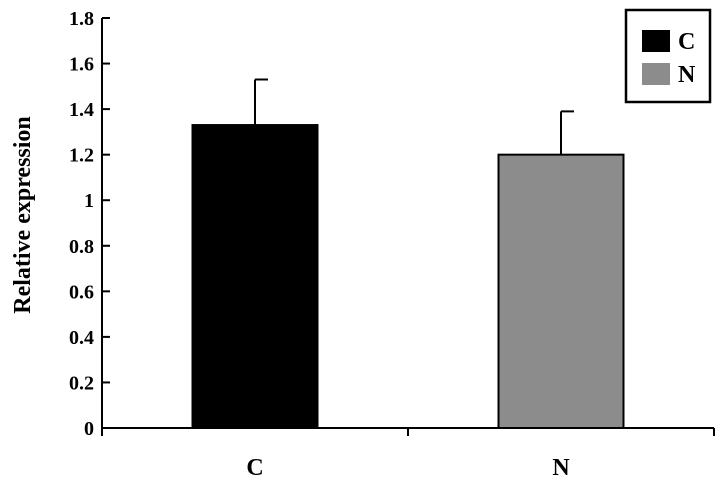  What do you see at coordinates (81, 19) in the screenshot?
I see `y-tick-label: 1.8` at bounding box center [81, 19].